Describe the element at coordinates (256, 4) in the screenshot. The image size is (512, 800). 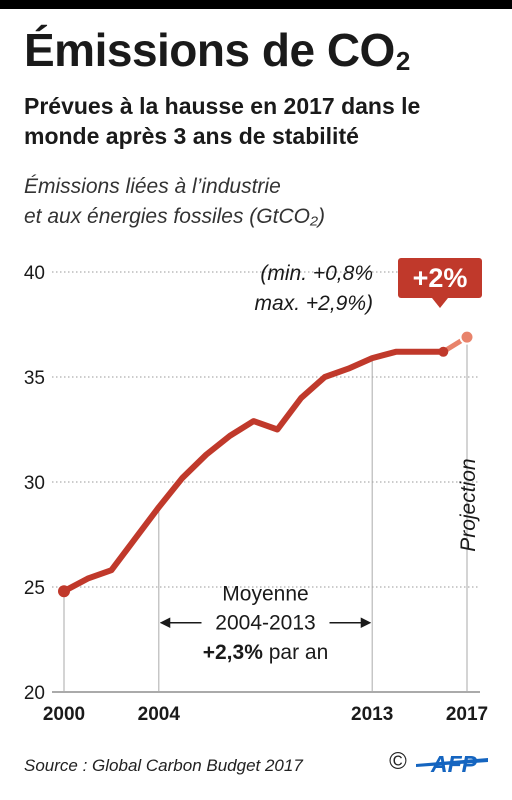
I see `top-bar` at that location.